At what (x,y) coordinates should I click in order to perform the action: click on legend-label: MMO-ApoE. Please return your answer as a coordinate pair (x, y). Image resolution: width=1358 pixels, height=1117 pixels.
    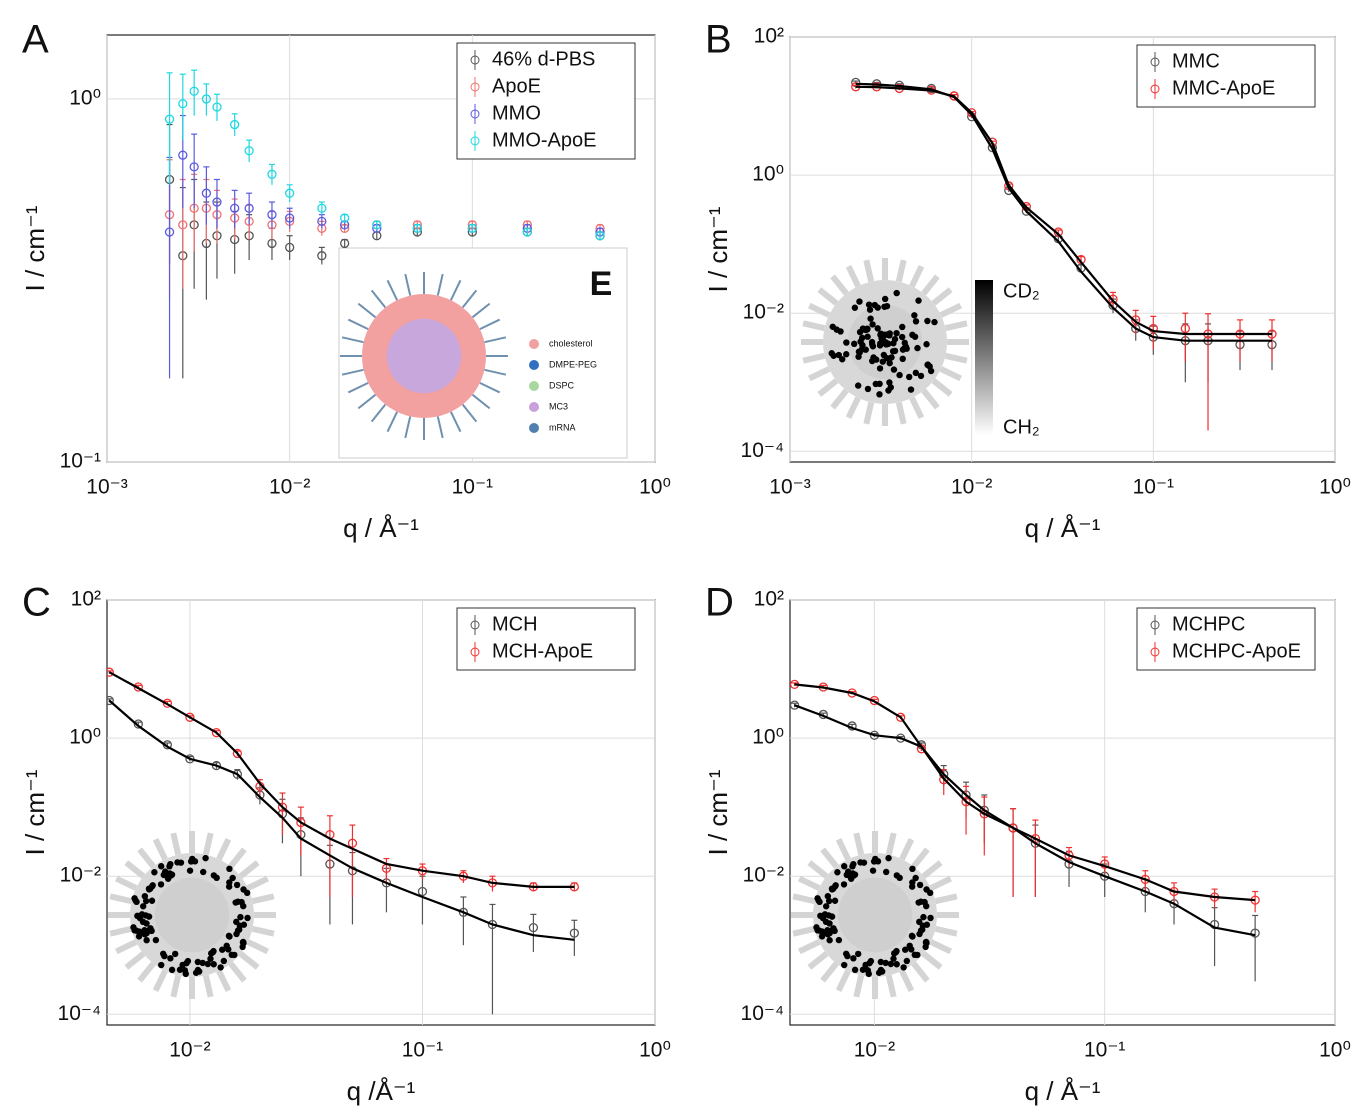
    Looking at the image, I should click on (544, 140).